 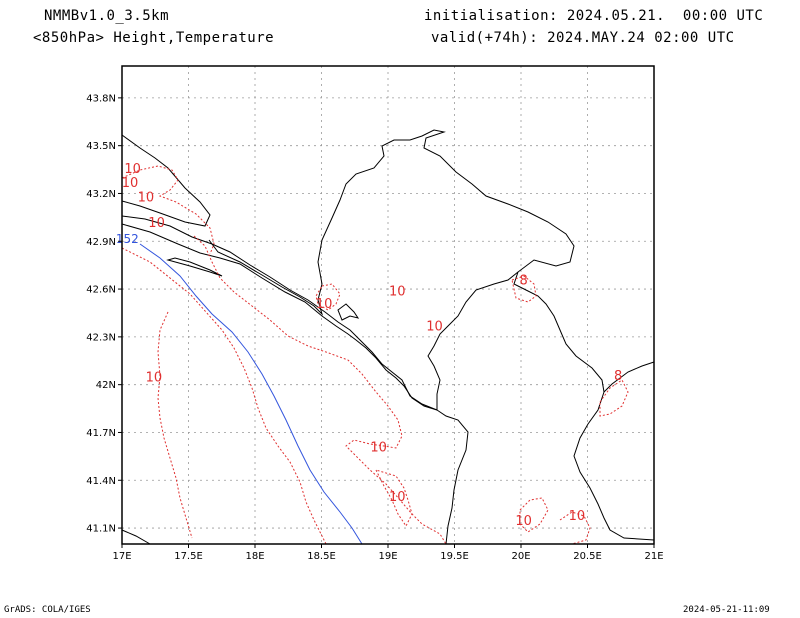 What do you see at coordinates (594, 16) in the screenshot?
I see `init-time: initialisation: 2024.05.21. 00:00 UTC` at bounding box center [594, 16].